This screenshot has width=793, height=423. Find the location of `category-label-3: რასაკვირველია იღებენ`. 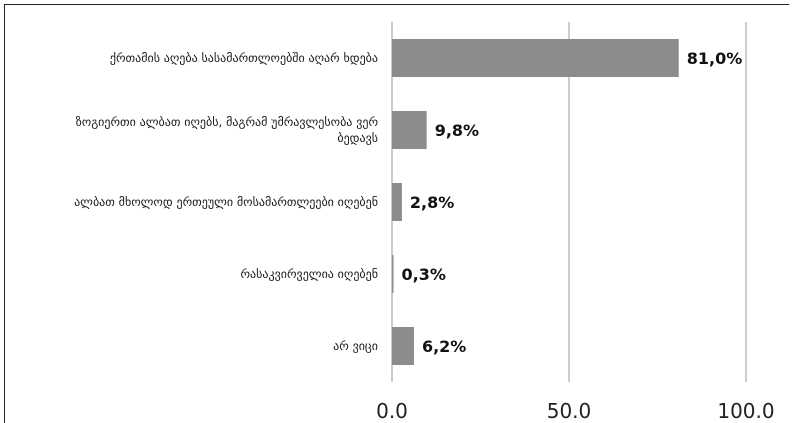

category-label-3: რასაკვირველია იღებენ is located at coordinates (310, 274).